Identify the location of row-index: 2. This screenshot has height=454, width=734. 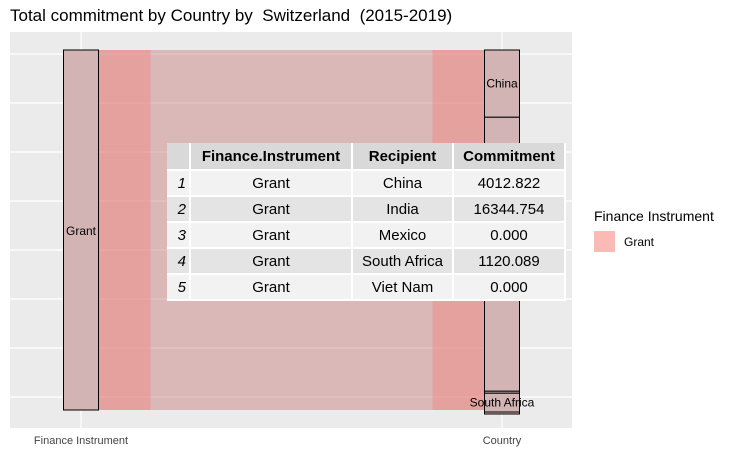
(179, 210).